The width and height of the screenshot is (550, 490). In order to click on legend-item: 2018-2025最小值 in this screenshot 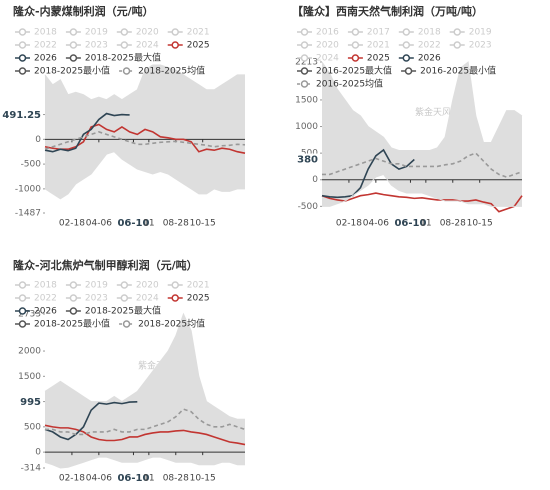, I will do `click(62, 71)`.